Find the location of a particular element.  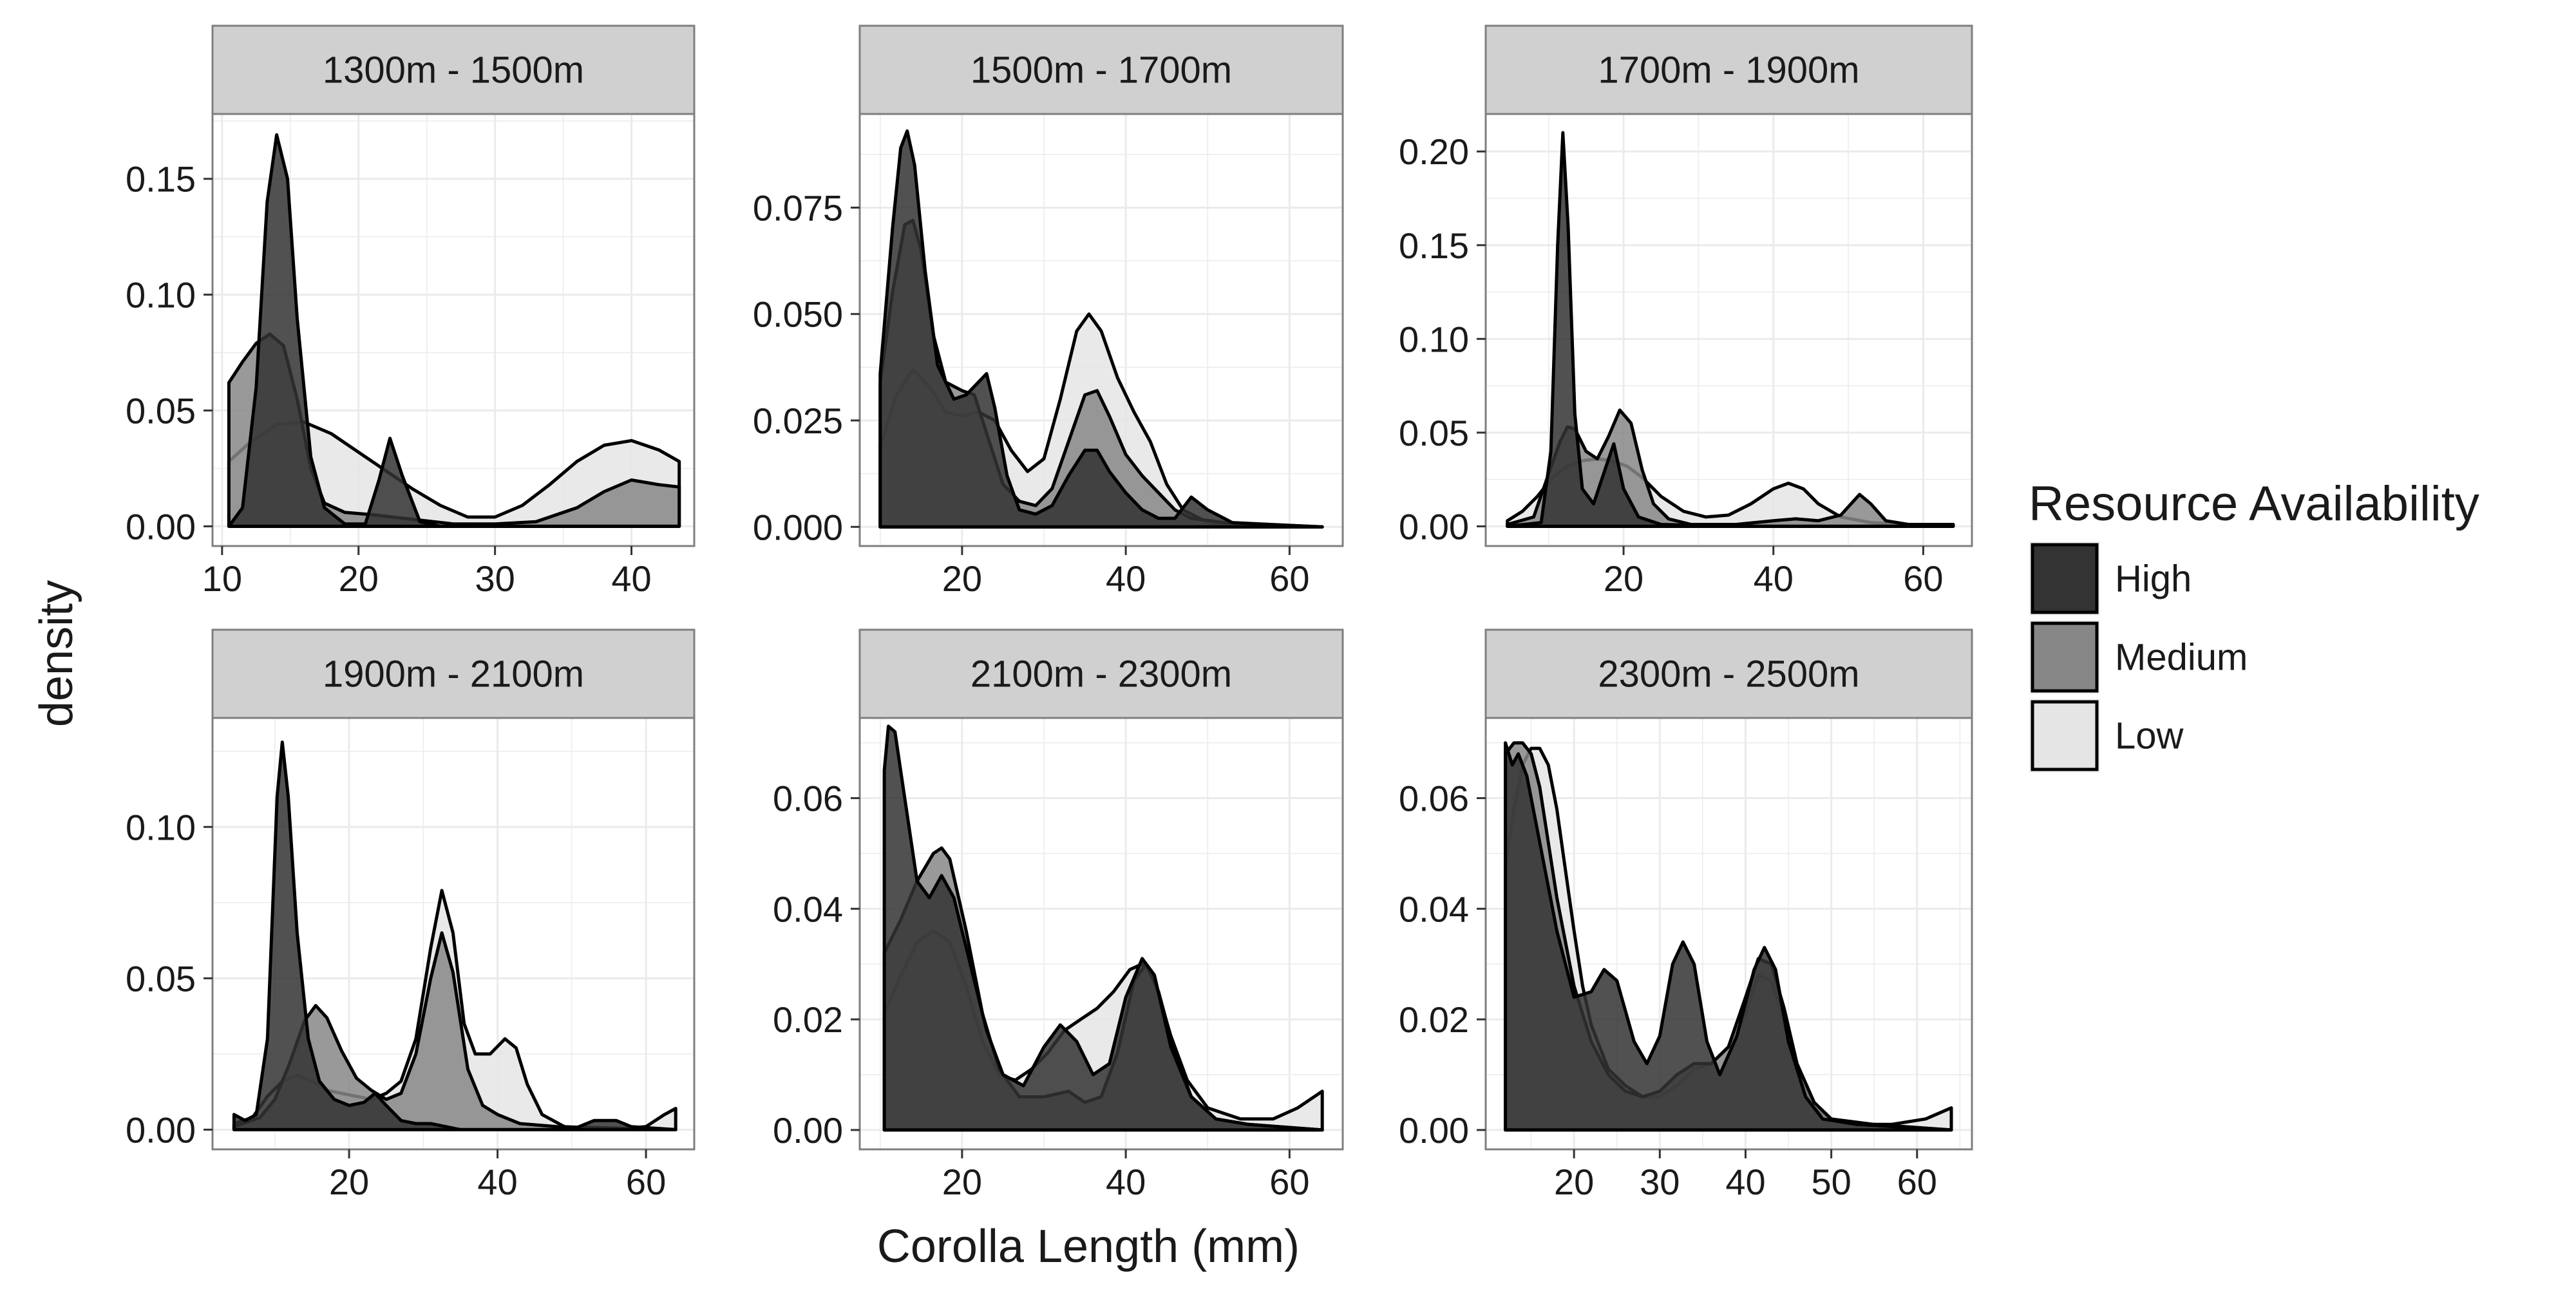

facet-strip-label: 2300m - 2500m is located at coordinates (1729, 674).